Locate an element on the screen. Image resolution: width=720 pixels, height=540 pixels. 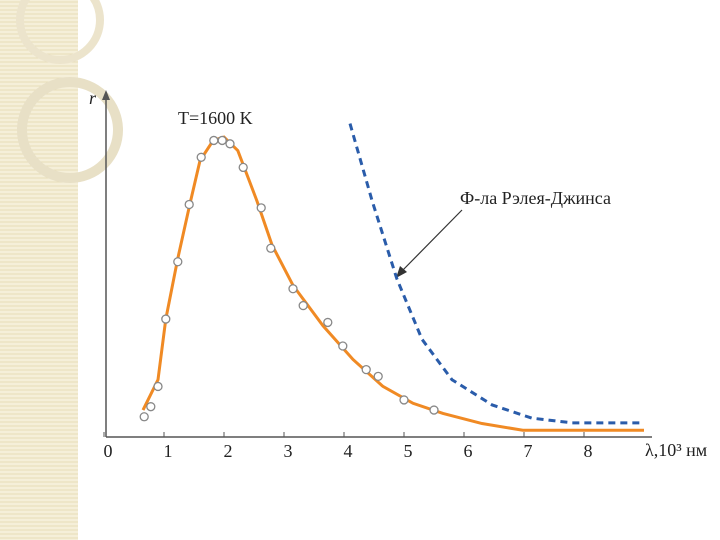
y-arrow is located at coordinates (106, 95).